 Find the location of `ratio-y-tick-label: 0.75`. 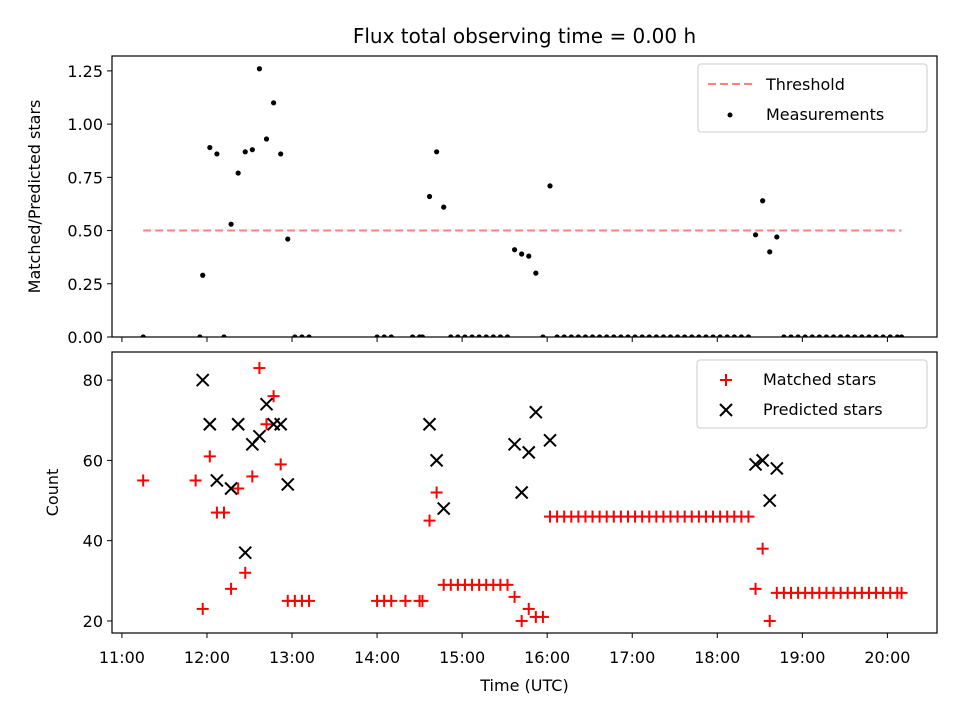

ratio-y-tick-label: 0.75 is located at coordinates (85, 177).